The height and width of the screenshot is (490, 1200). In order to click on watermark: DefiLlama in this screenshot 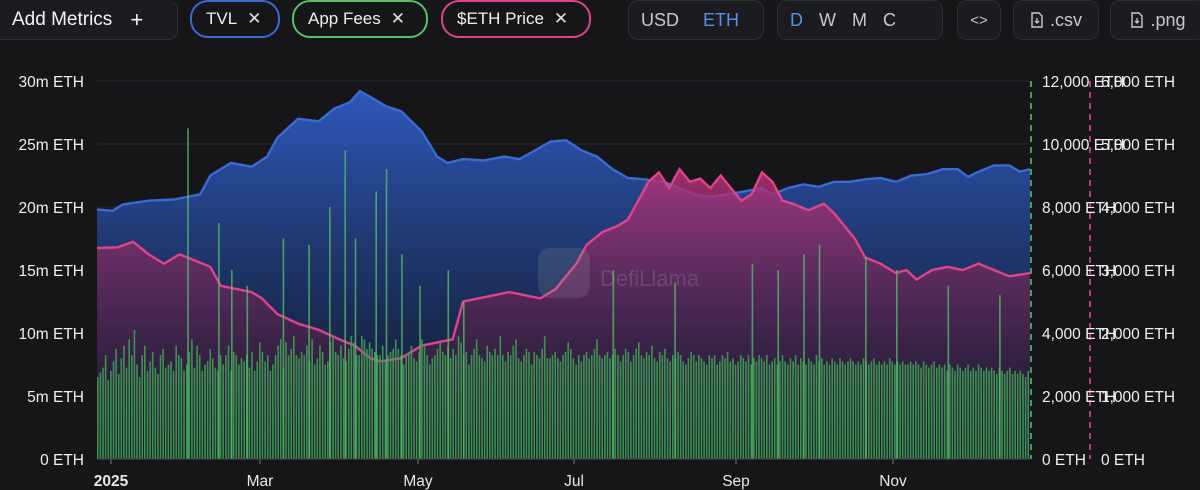, I will do `click(619, 273)`.